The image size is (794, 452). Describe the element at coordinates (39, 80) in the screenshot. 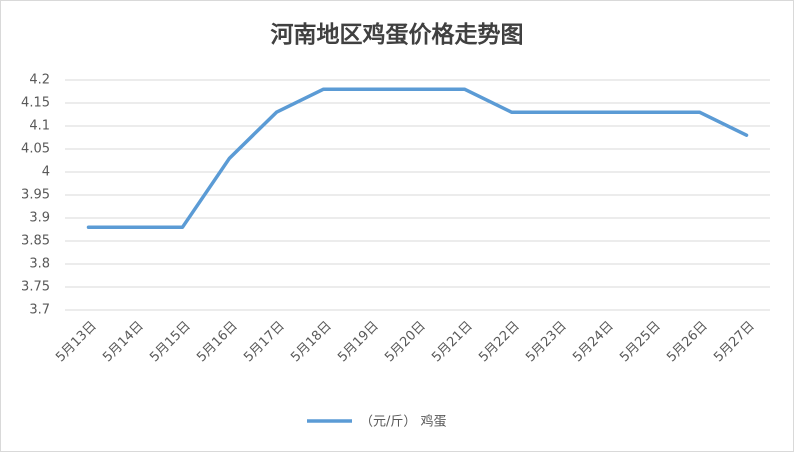

I see `y-tick-label: 4.2` at that location.